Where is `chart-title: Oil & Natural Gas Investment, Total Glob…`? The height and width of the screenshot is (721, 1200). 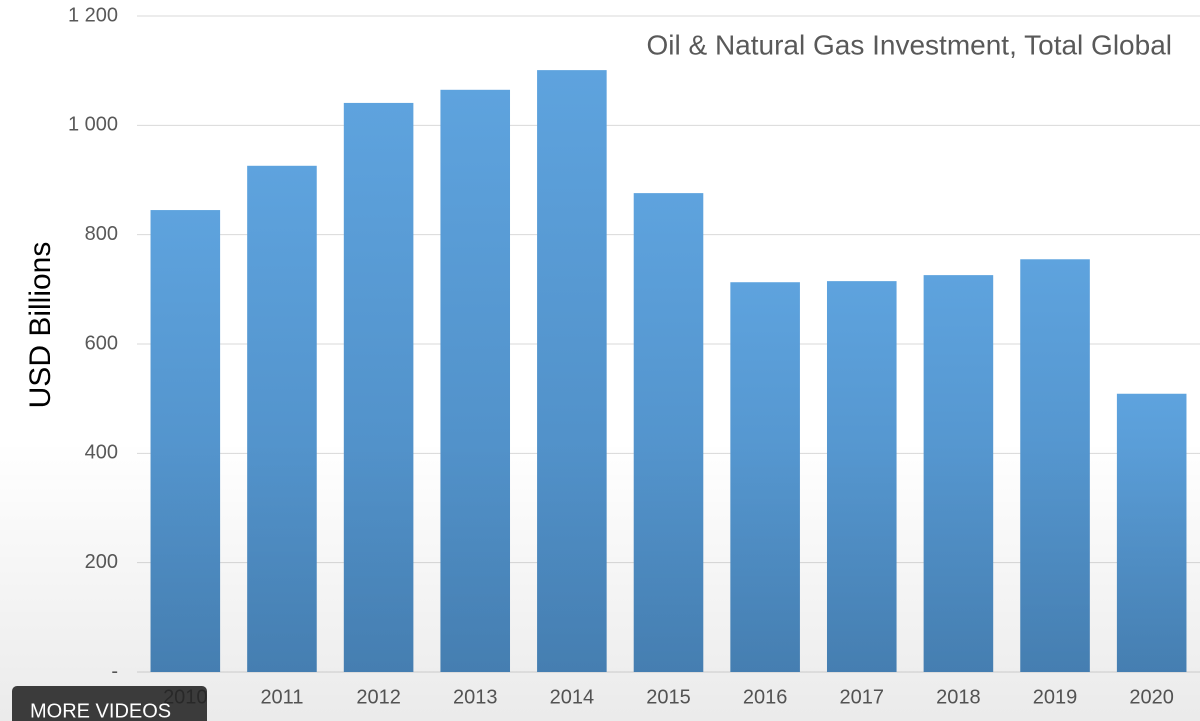
chart-title: Oil & Natural Gas Investment, Total Glob… is located at coordinates (910, 44).